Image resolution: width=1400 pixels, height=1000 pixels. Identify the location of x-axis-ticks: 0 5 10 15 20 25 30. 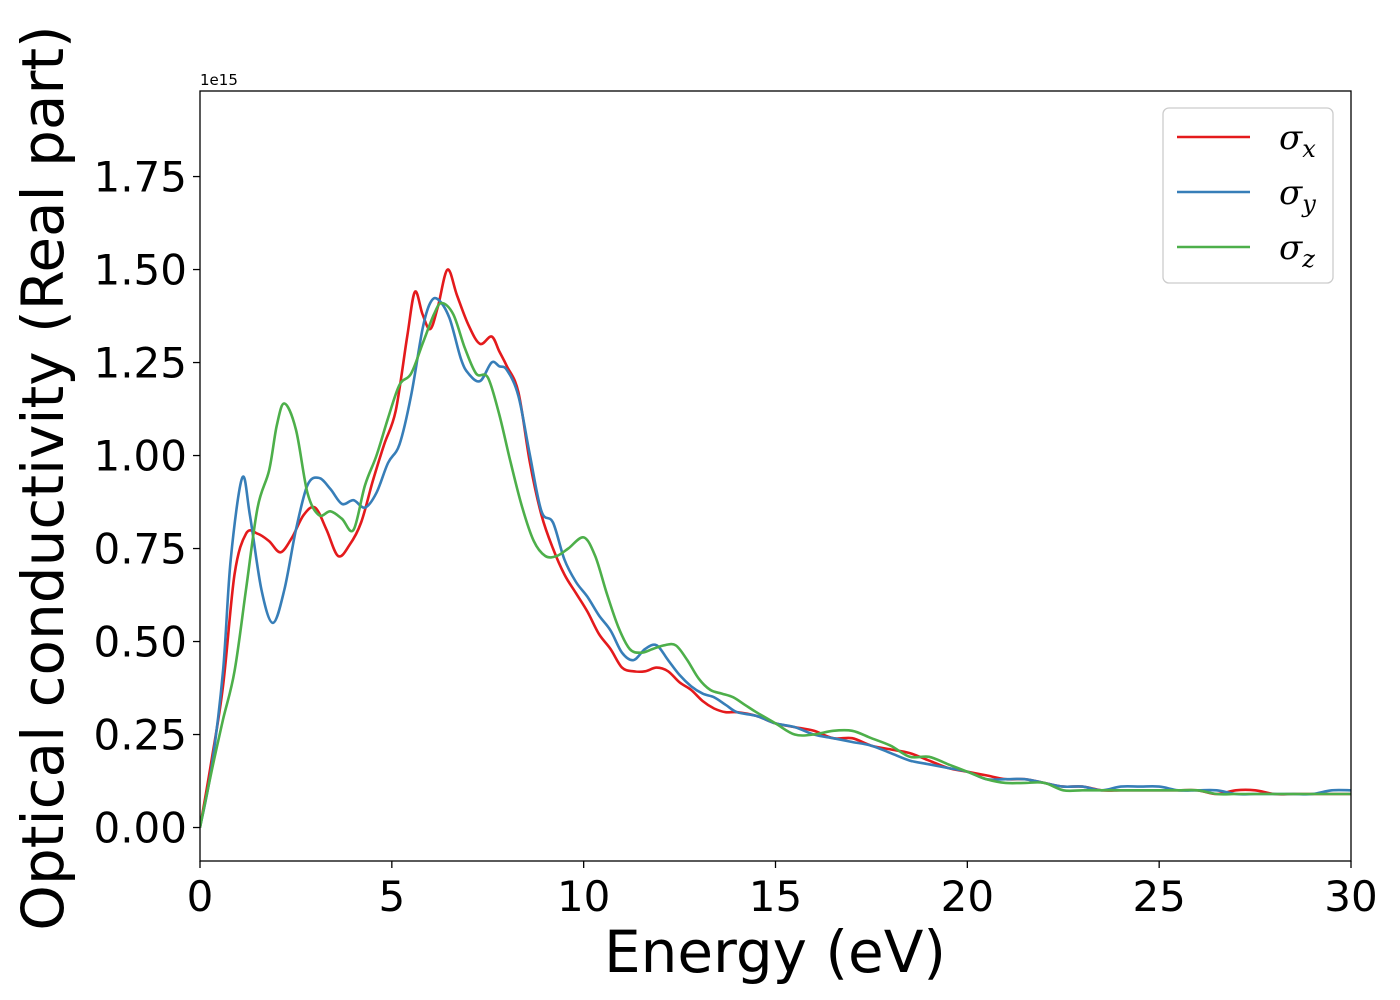
(782, 891).